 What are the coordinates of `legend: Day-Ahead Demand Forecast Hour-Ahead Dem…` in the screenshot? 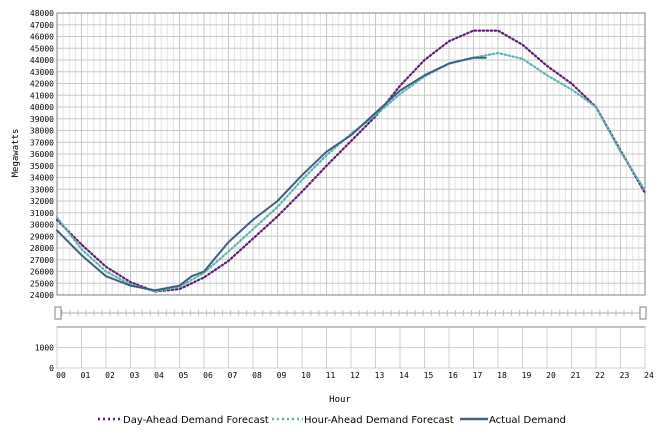 It's located at (332, 420).